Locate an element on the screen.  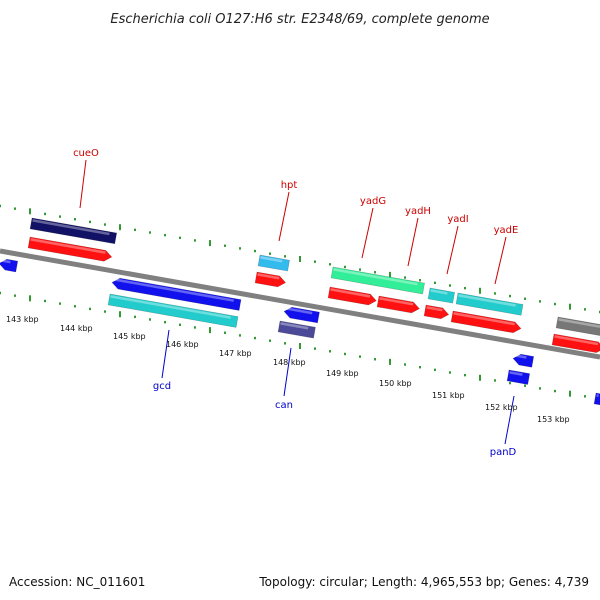
gene-label-cueo: cueO is located at coordinates (86, 153).